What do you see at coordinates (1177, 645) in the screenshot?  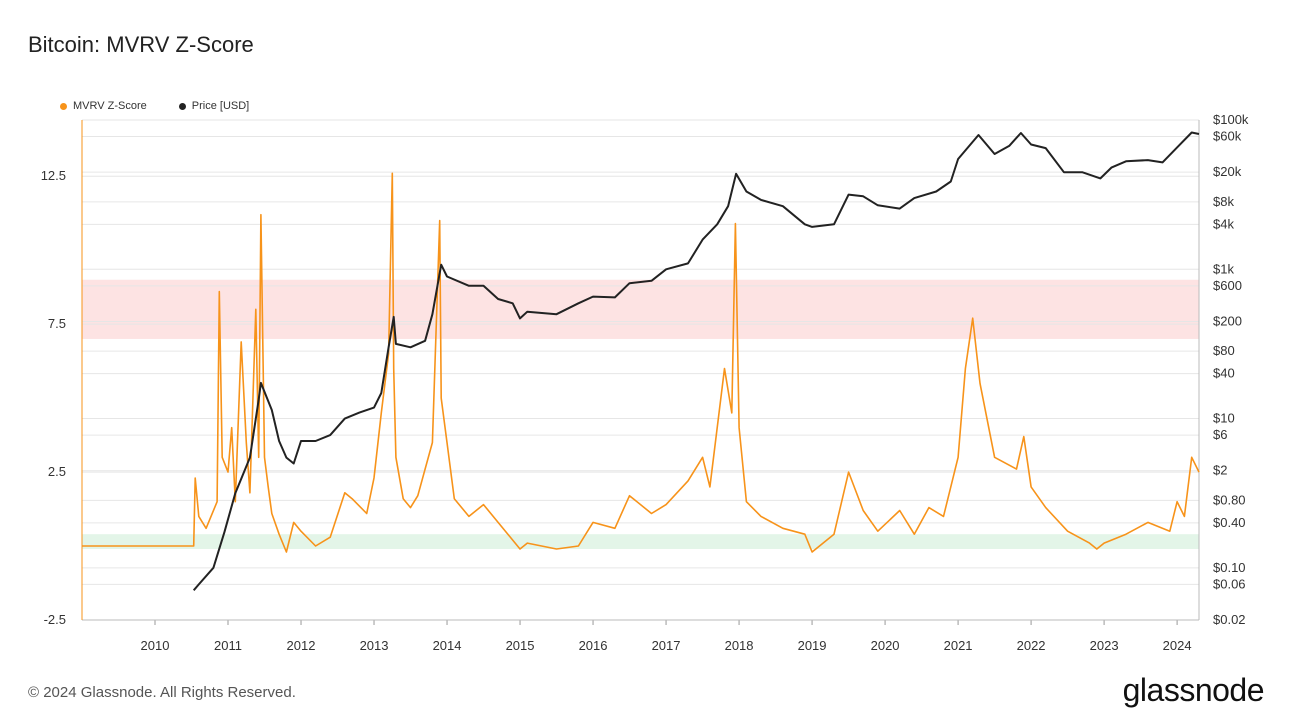 I see `x-tick-label: 2024` at bounding box center [1177, 645].